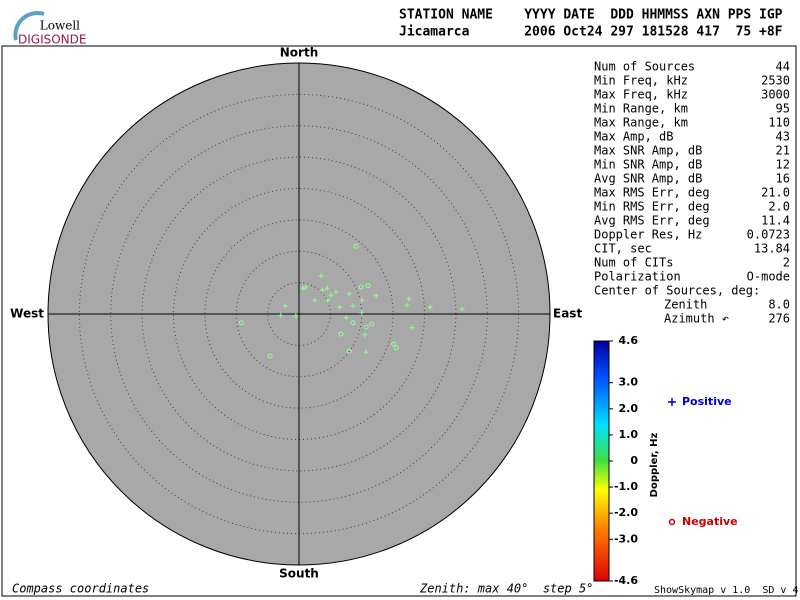  What do you see at coordinates (641, 81) in the screenshot?
I see `stat-label: Min Freq, kHz` at bounding box center [641, 81].